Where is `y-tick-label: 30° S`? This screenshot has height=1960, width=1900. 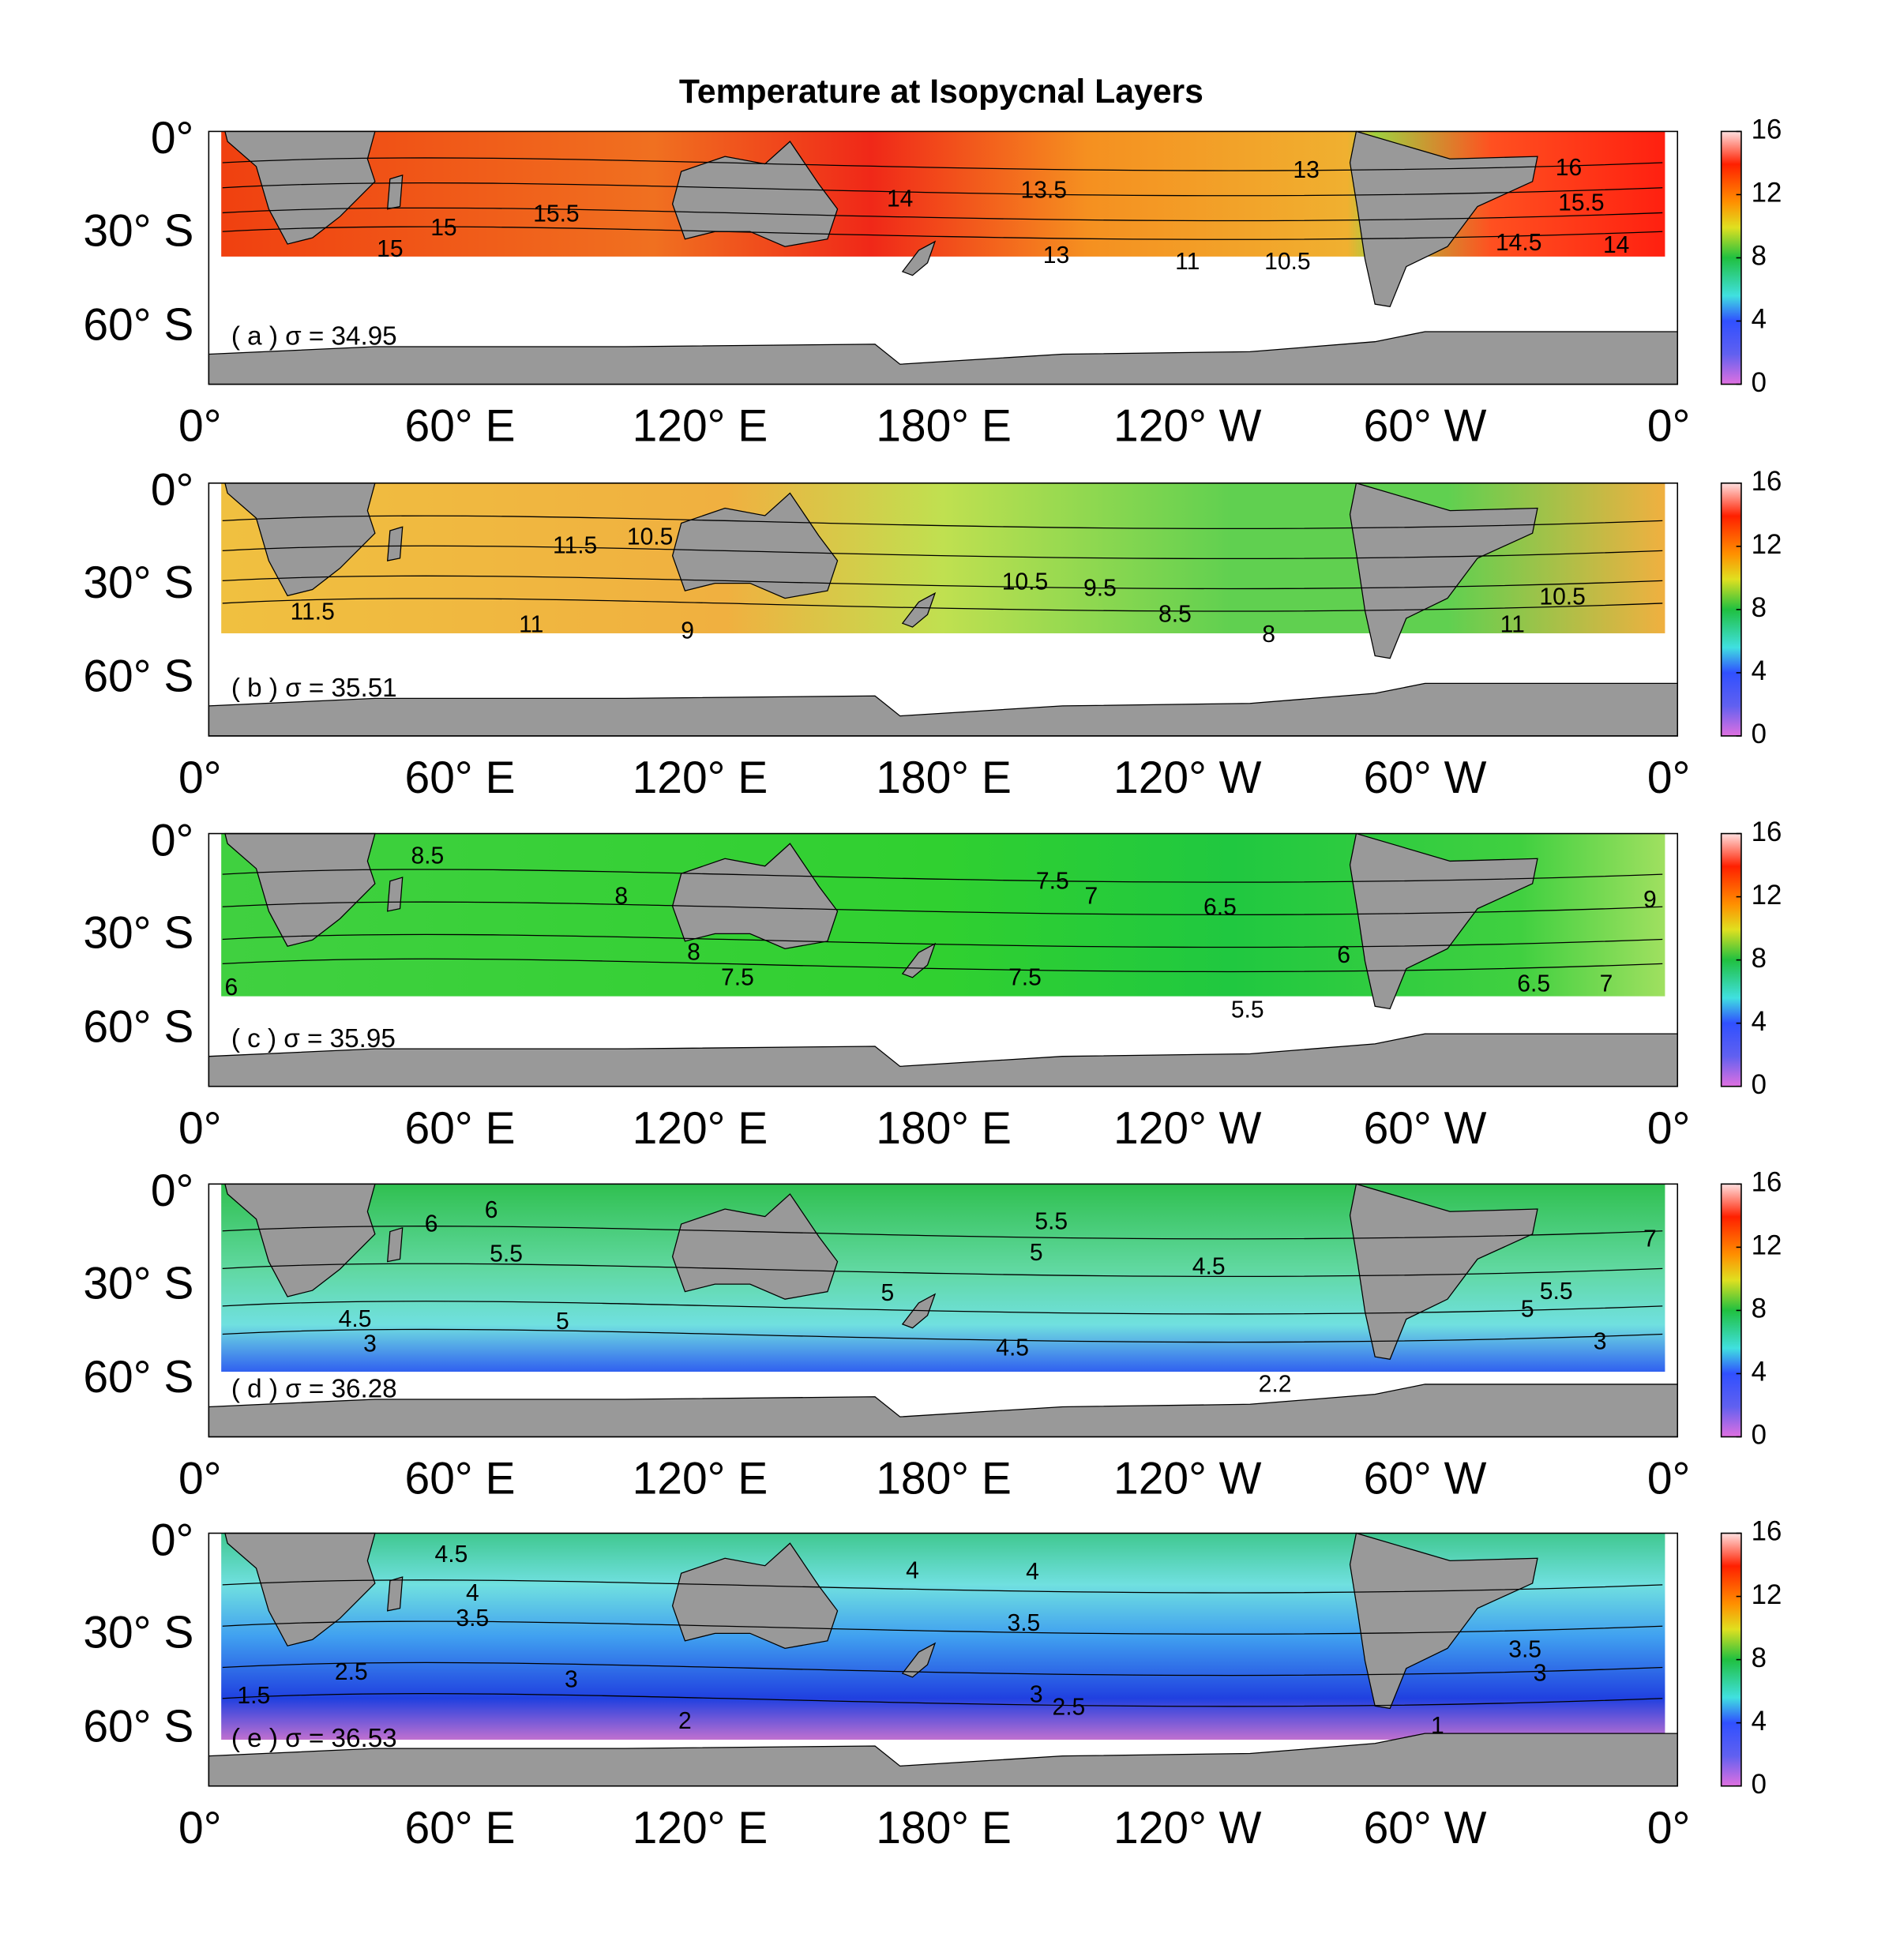 y-tick-label: 30° S is located at coordinates (138, 583).